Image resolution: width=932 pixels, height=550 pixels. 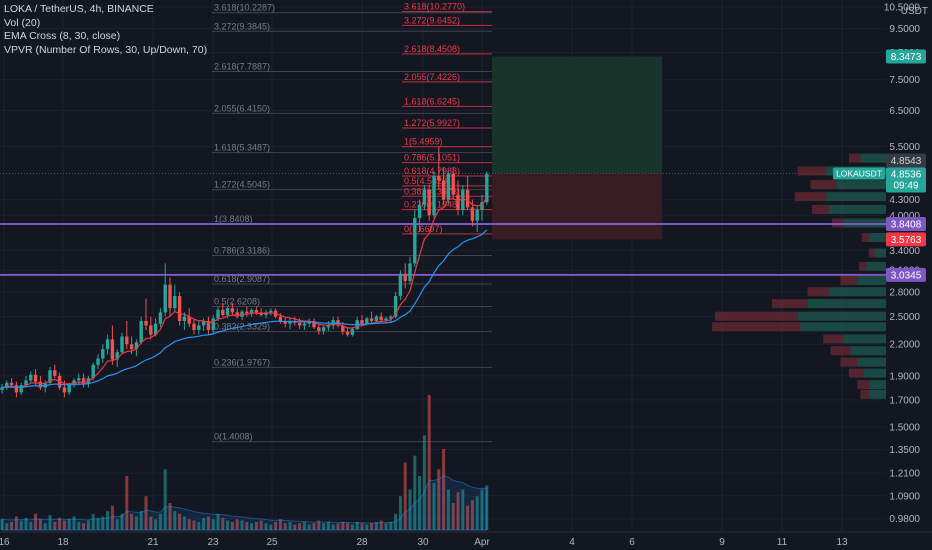 I want to click on symbol-title: LOKA / TetherUS, 4h, BINANCE, so click(x=79, y=9).